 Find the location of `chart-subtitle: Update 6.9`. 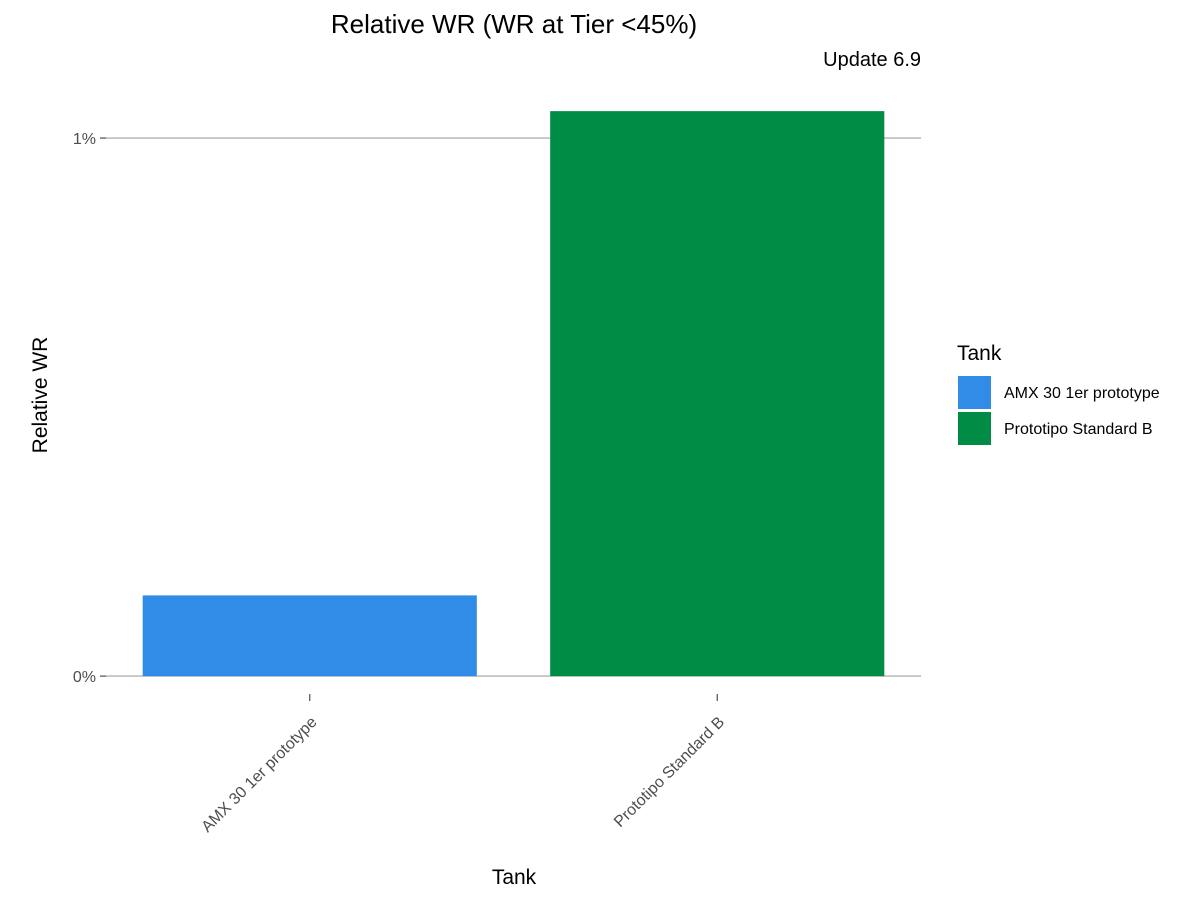

chart-subtitle: Update 6.9 is located at coordinates (872, 60).